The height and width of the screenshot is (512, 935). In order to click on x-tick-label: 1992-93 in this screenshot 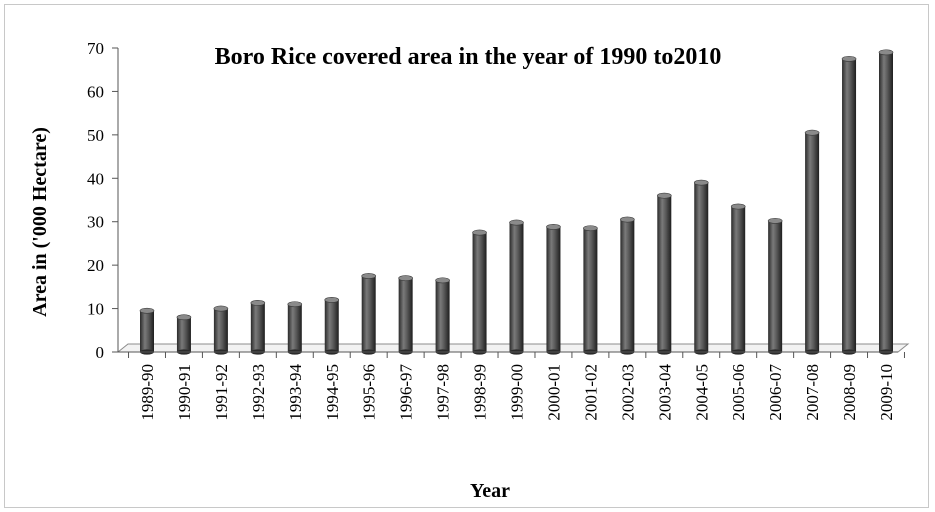, I will do `click(258, 392)`.